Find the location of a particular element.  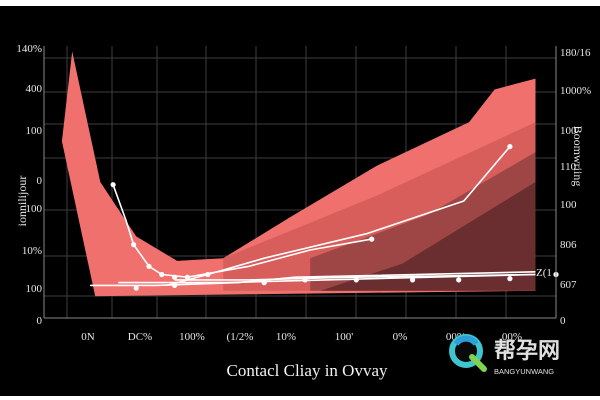

right-axis-label: Boomwriing is located at coordinates (578, 156).